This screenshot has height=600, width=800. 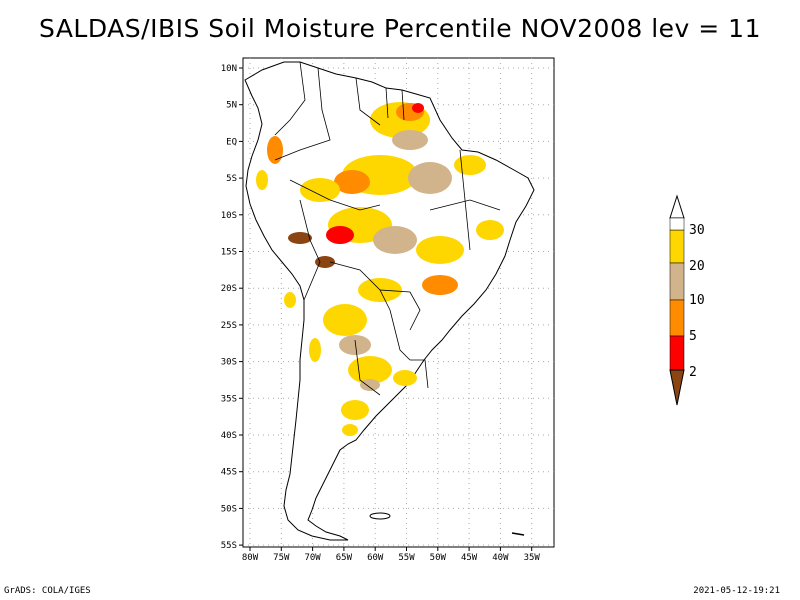 I want to click on legend-labels: 30 20 10 5 2, so click(x=697, y=301).